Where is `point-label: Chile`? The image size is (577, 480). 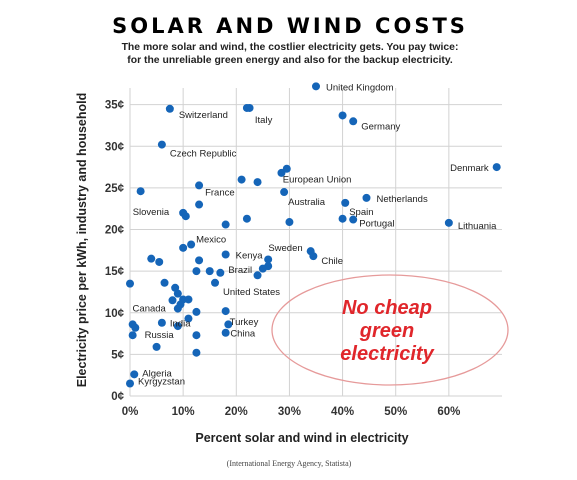
point-label: Chile is located at coordinates (332, 261).